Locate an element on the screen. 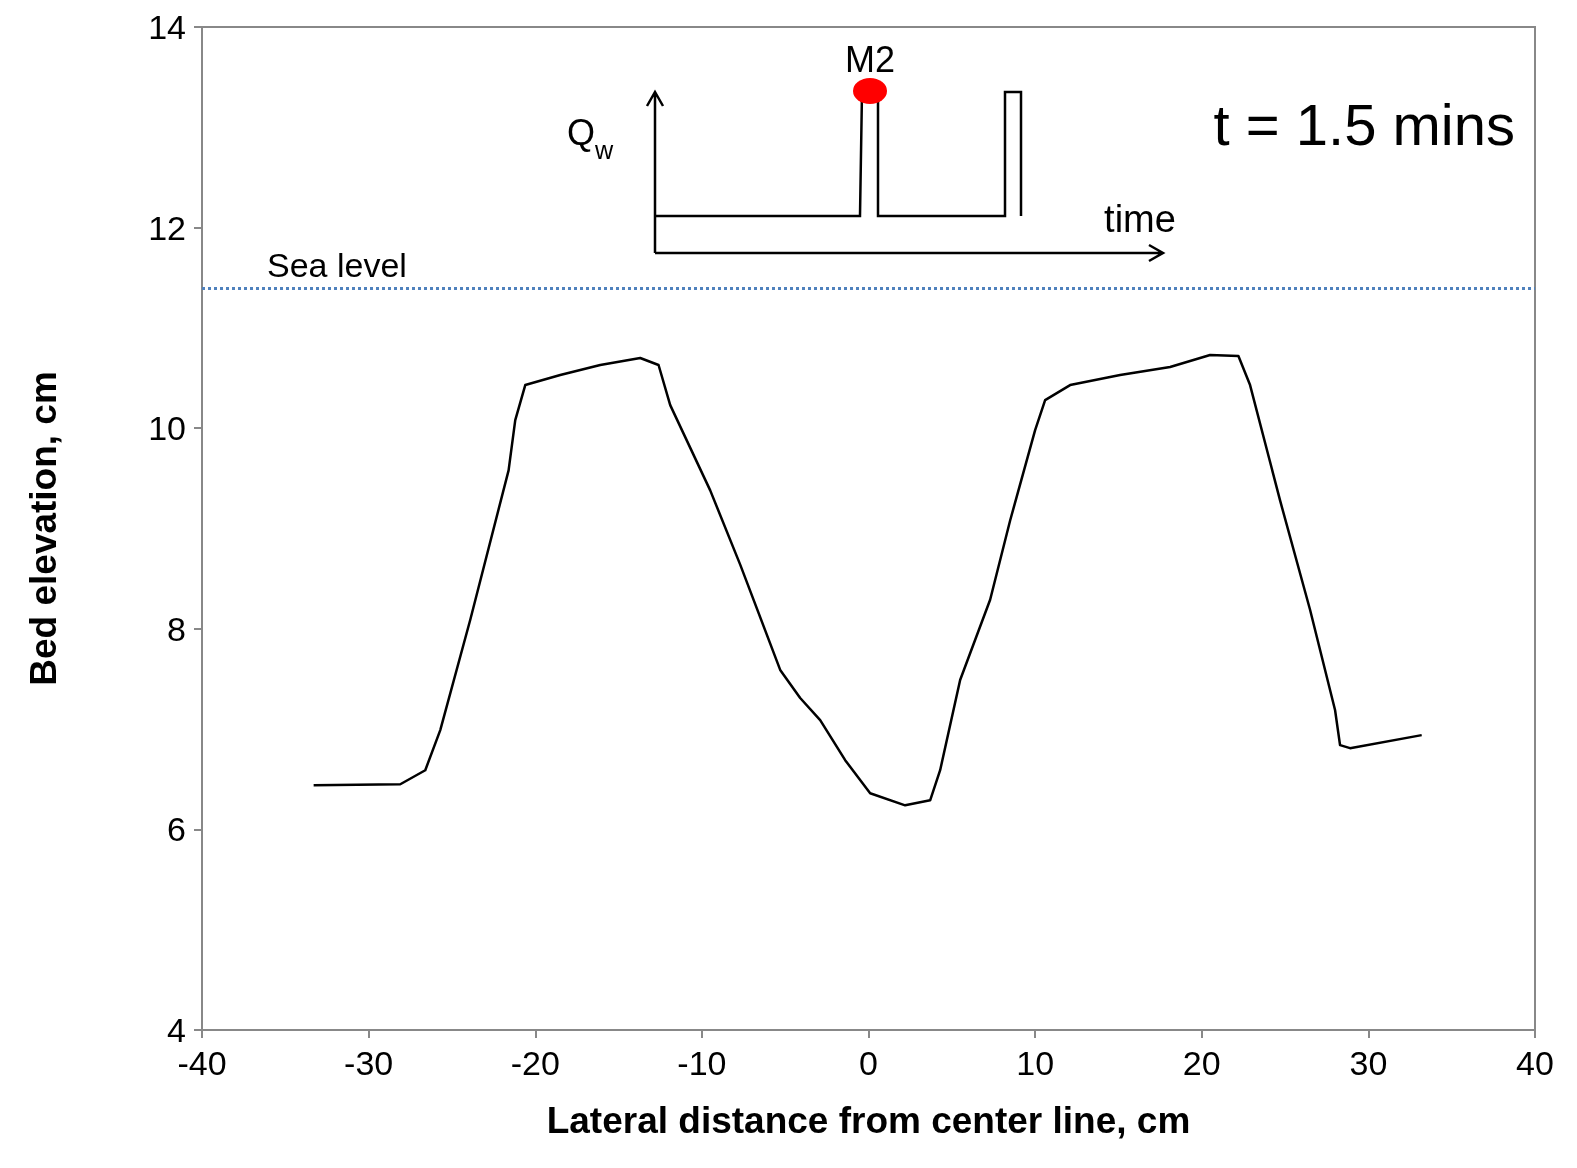 Image resolution: width=1577 pixels, height=1168 pixels. y-tick-label: 10 is located at coordinates (167, 428).